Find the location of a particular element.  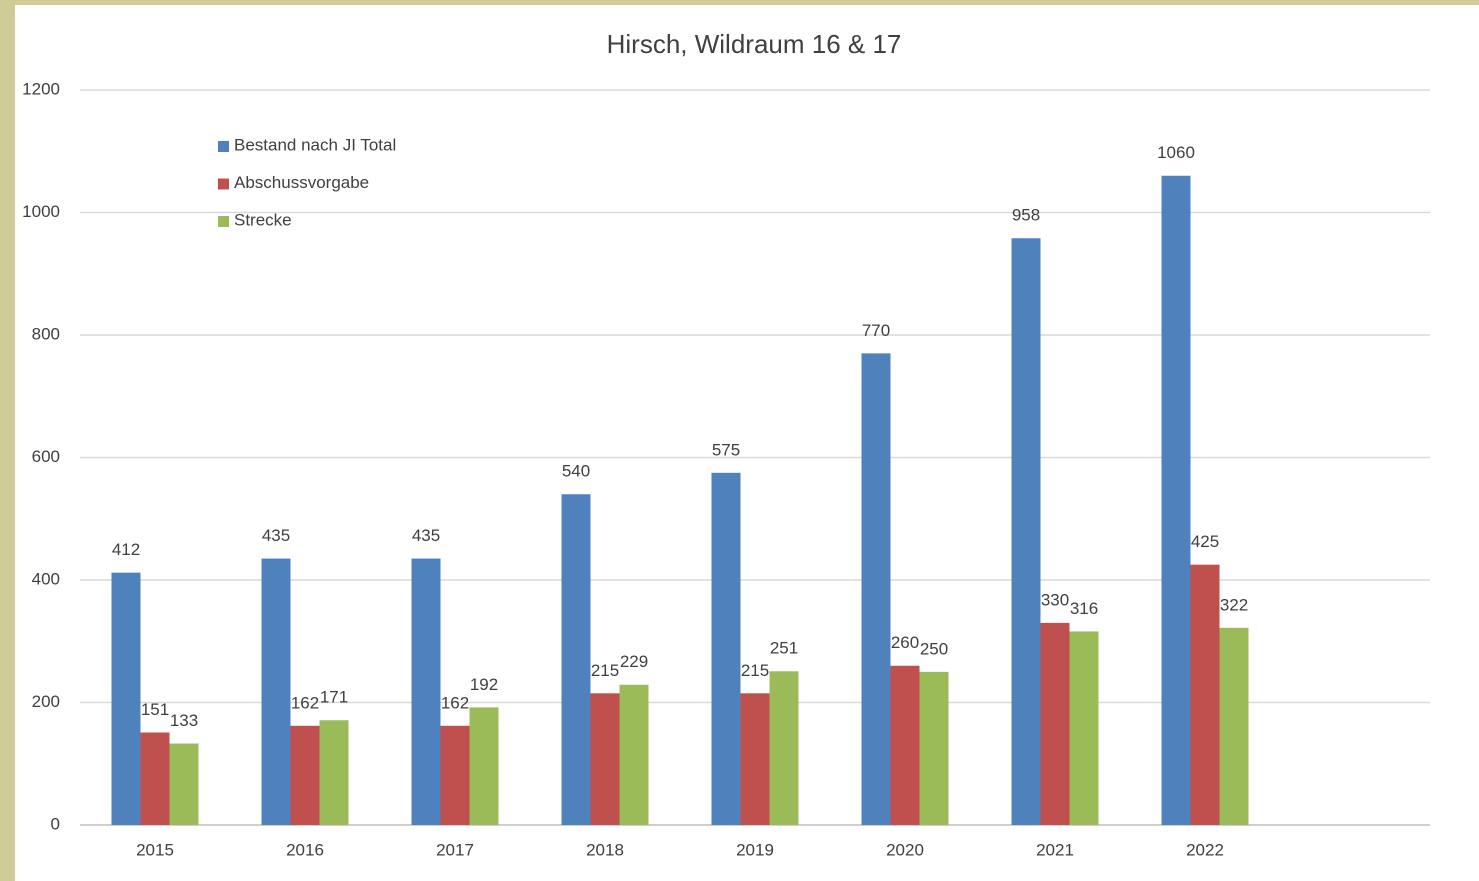

x-tick-label: 2019 is located at coordinates (755, 849).